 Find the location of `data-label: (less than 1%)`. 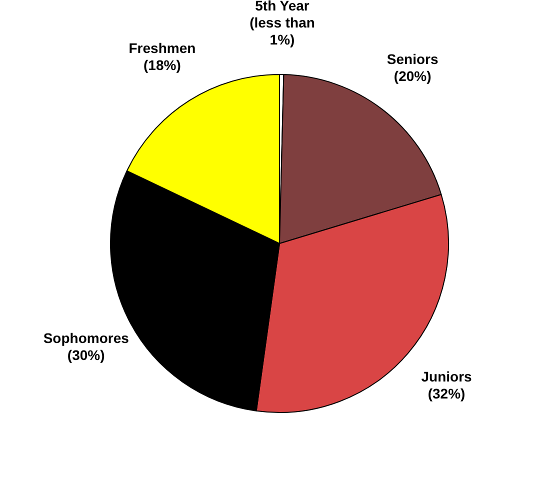

data-label: (less than 1%) is located at coordinates (282, 31).